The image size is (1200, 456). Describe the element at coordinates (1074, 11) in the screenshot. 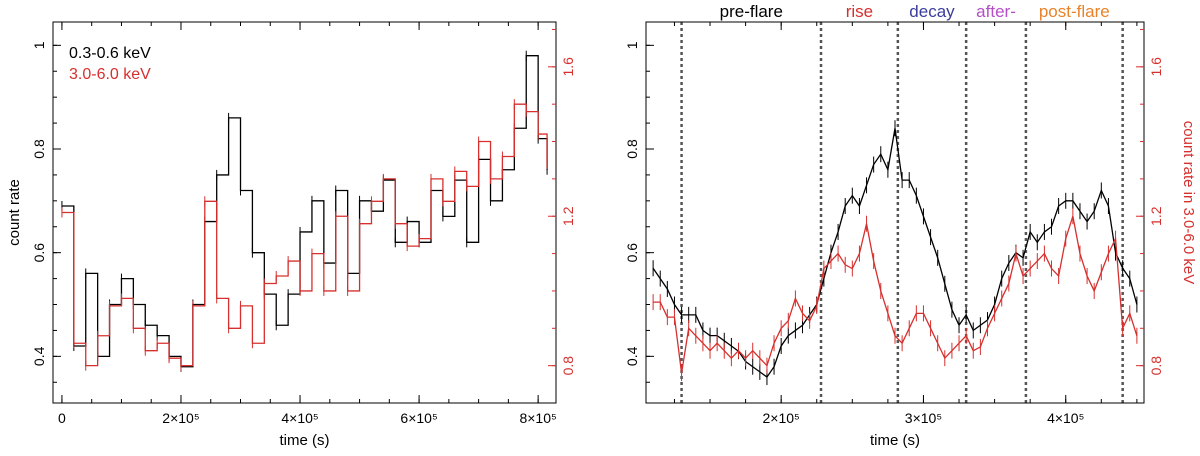

I see `phase-label: post-flare` at that location.